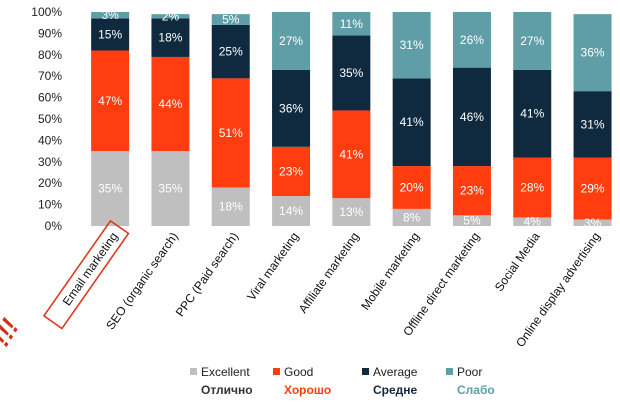 The height and width of the screenshot is (403, 620). Describe the element at coordinates (50, 55) in the screenshot. I see `y-tick-label: 80%` at that location.